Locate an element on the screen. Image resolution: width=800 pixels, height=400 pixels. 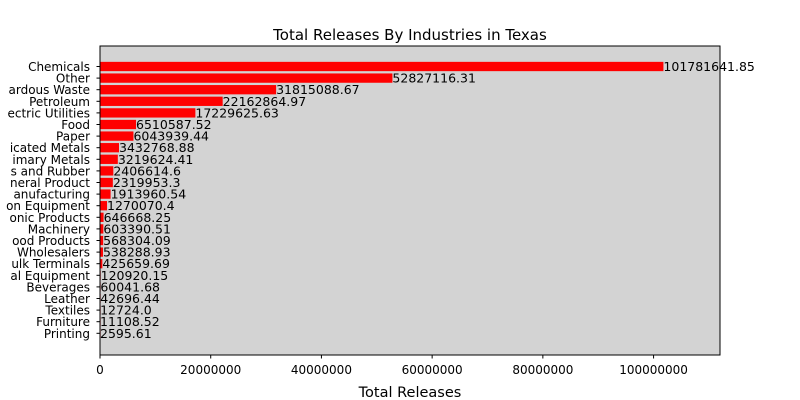
y-tick-label: neral Product is located at coordinates (50, 183).